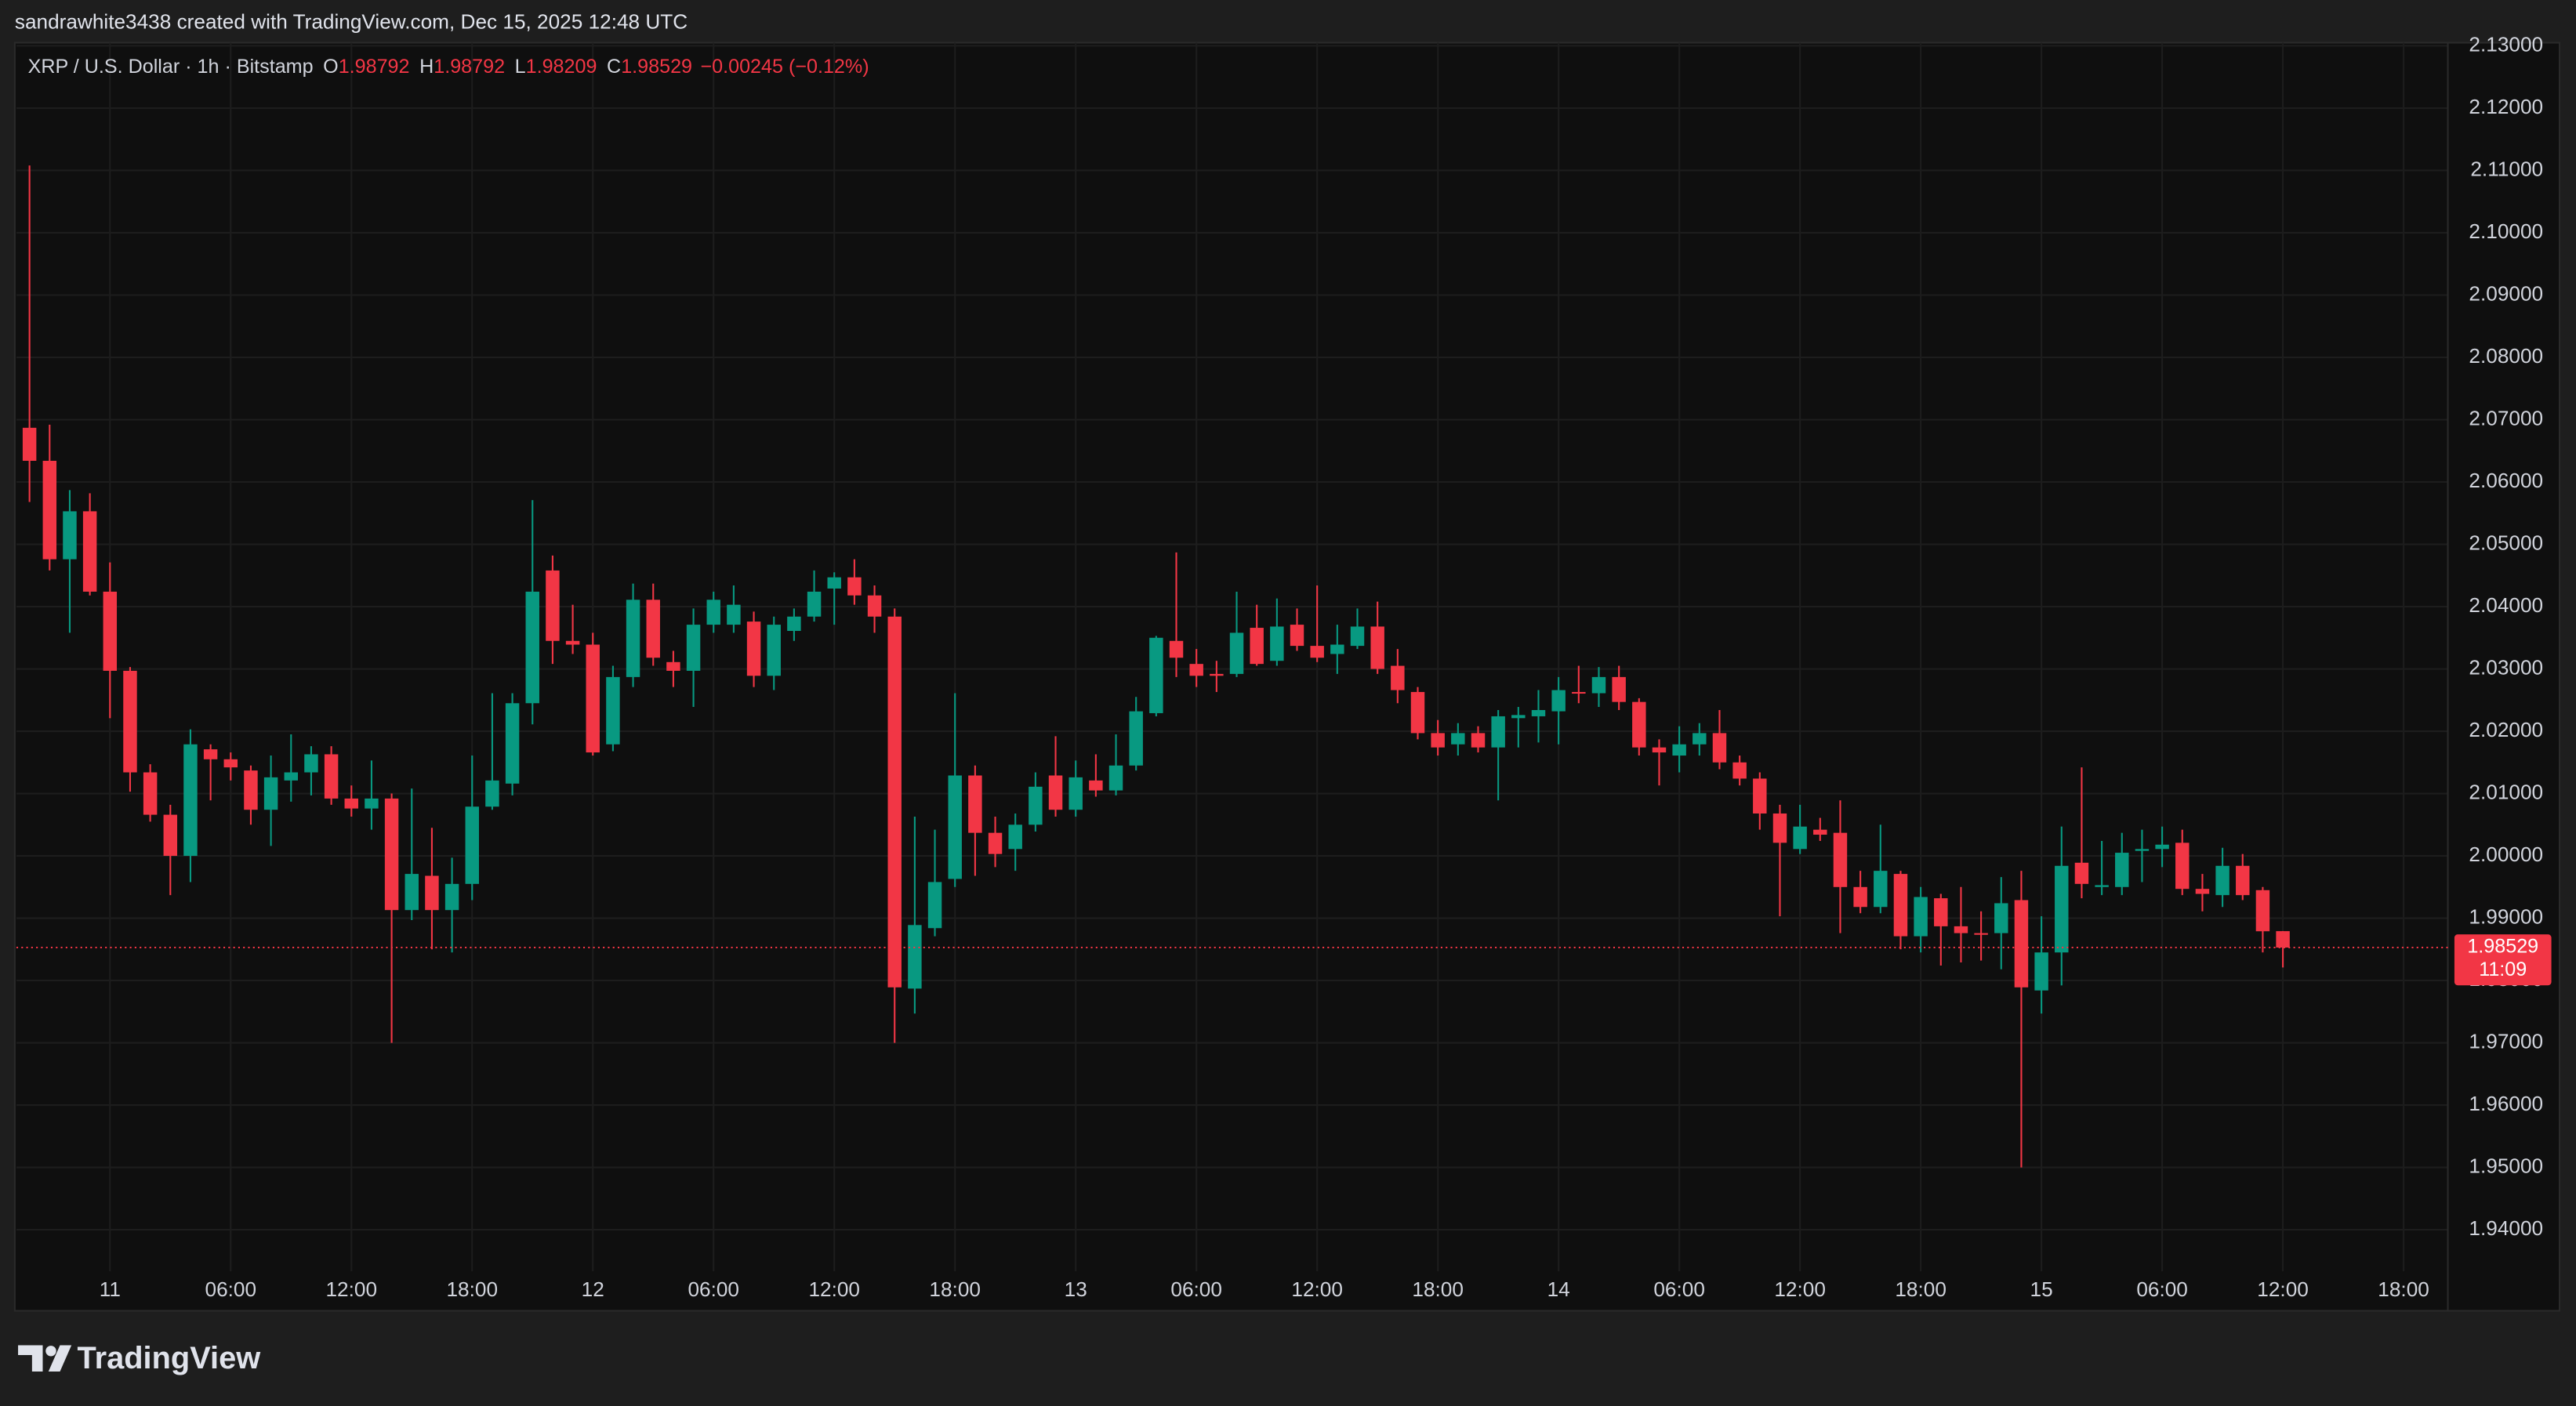 Image resolution: width=2576 pixels, height=1406 pixels. What do you see at coordinates (2506, 293) in the screenshot?
I see `y-tick-label: 2.09000` at bounding box center [2506, 293].